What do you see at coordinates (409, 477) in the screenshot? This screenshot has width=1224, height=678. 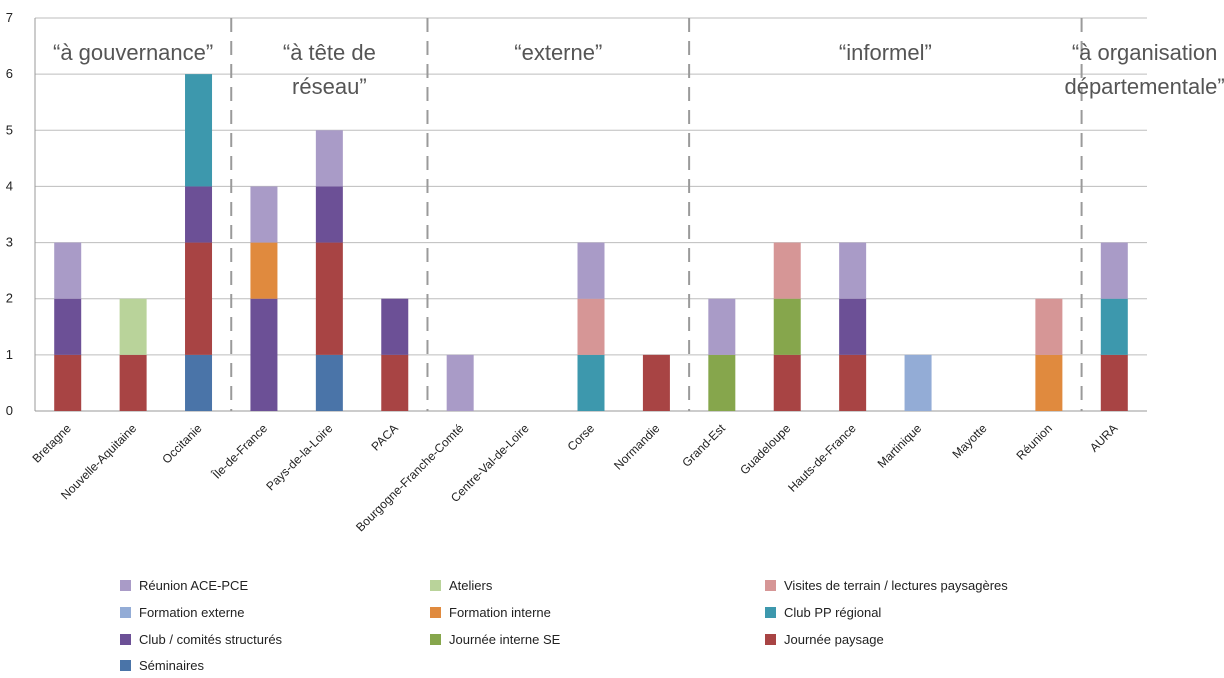 I see `x-category-label: Bourgogne-Franche-Comté` at bounding box center [409, 477].